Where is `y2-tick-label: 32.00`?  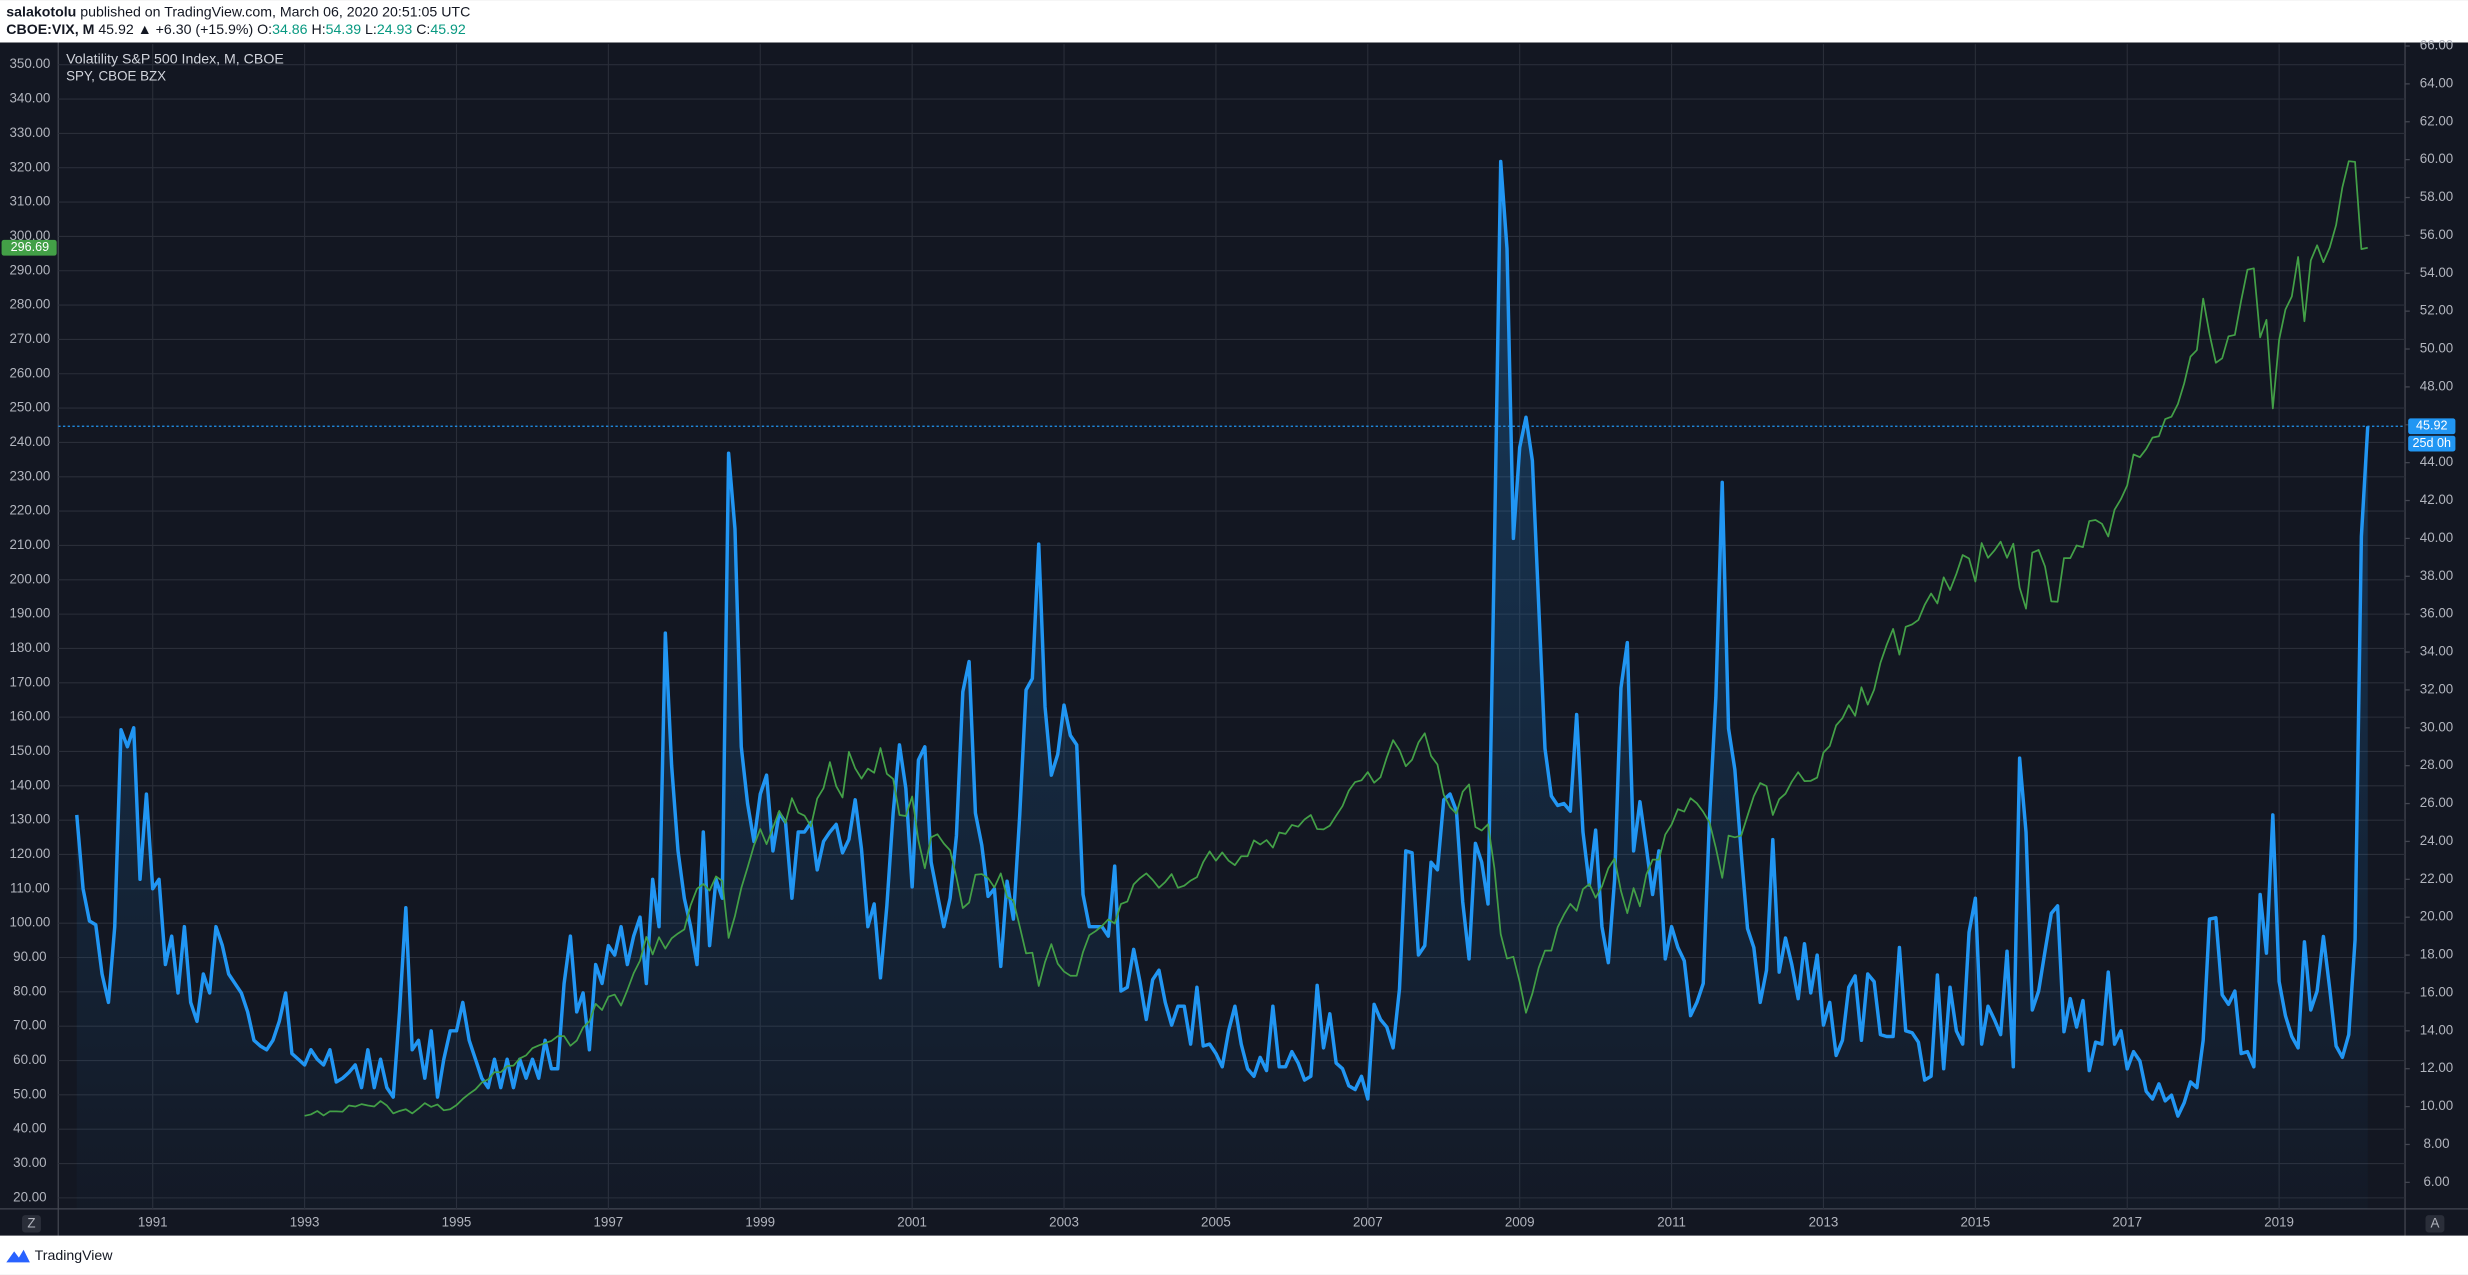 y2-tick-label: 32.00 is located at coordinates (2436, 688).